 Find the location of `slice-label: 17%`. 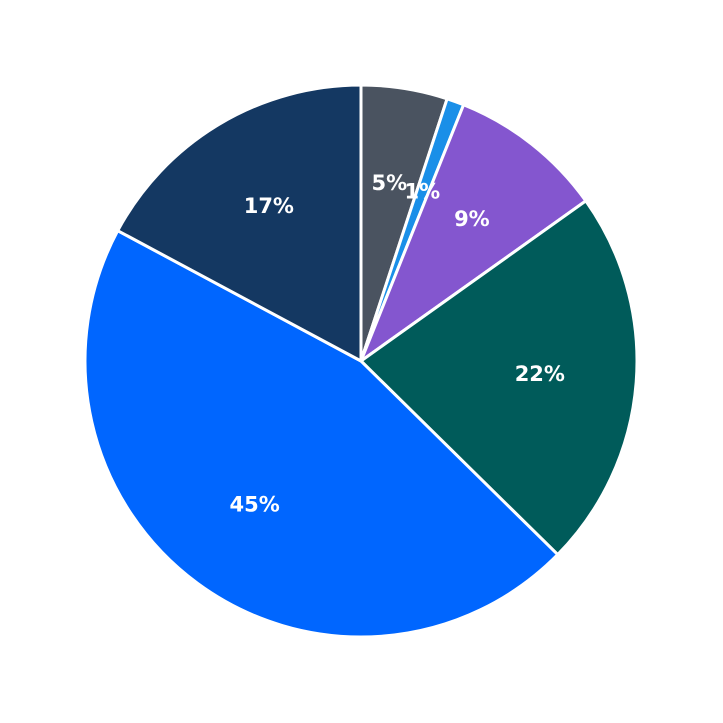

slice-label: 17% is located at coordinates (269, 206).